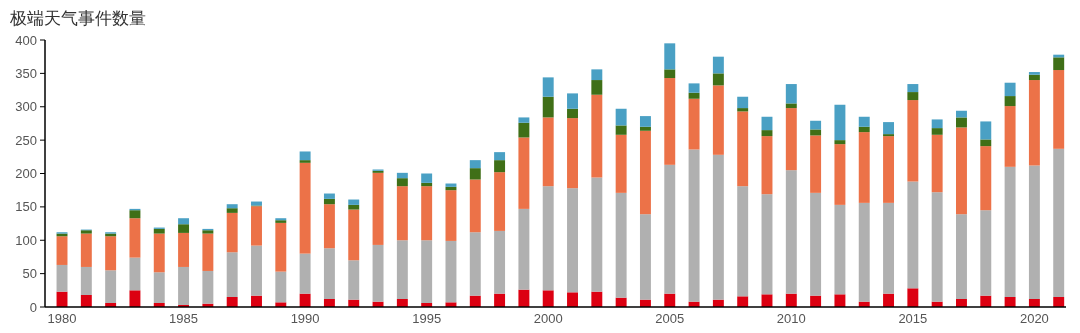 This screenshot has width=1080, height=333. What do you see at coordinates (26, 174) in the screenshot?
I see `y-tick-label: 200` at bounding box center [26, 174].